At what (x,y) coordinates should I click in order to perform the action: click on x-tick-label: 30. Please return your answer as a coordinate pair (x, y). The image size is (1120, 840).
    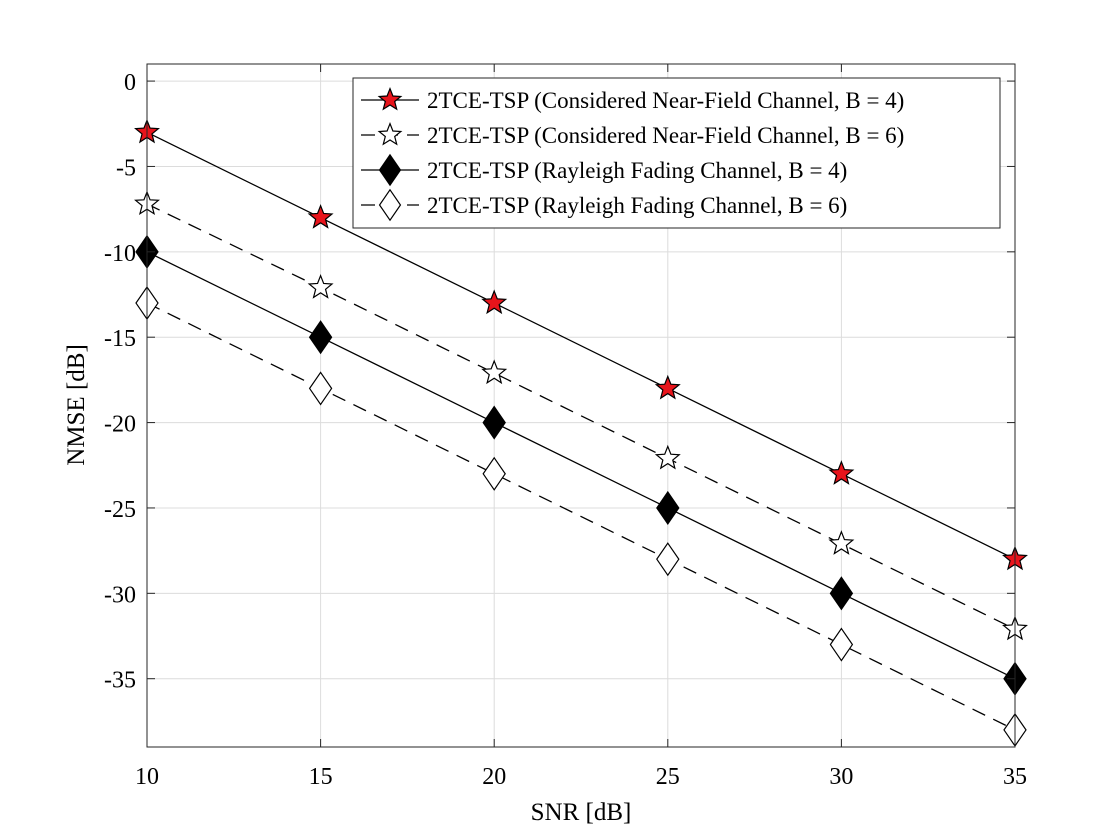
    Looking at the image, I should click on (841, 777).